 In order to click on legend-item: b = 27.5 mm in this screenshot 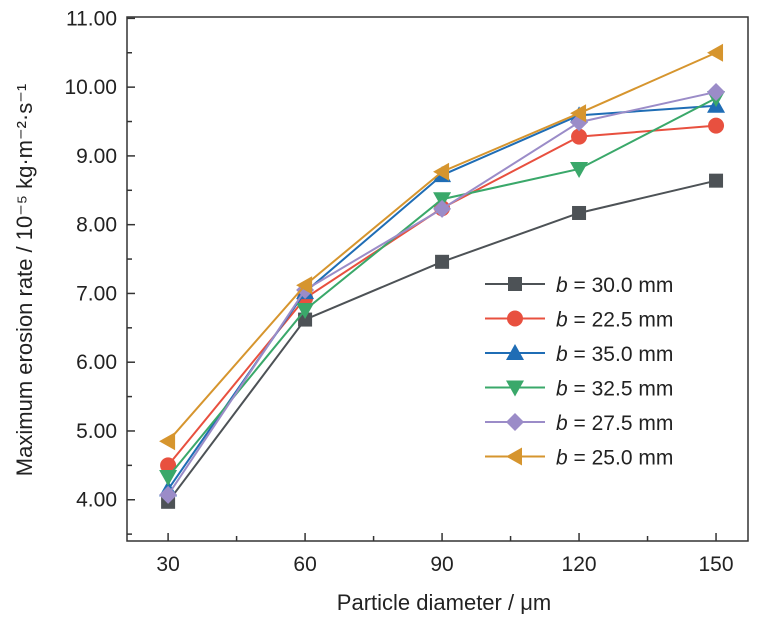, I will do `click(579, 423)`.